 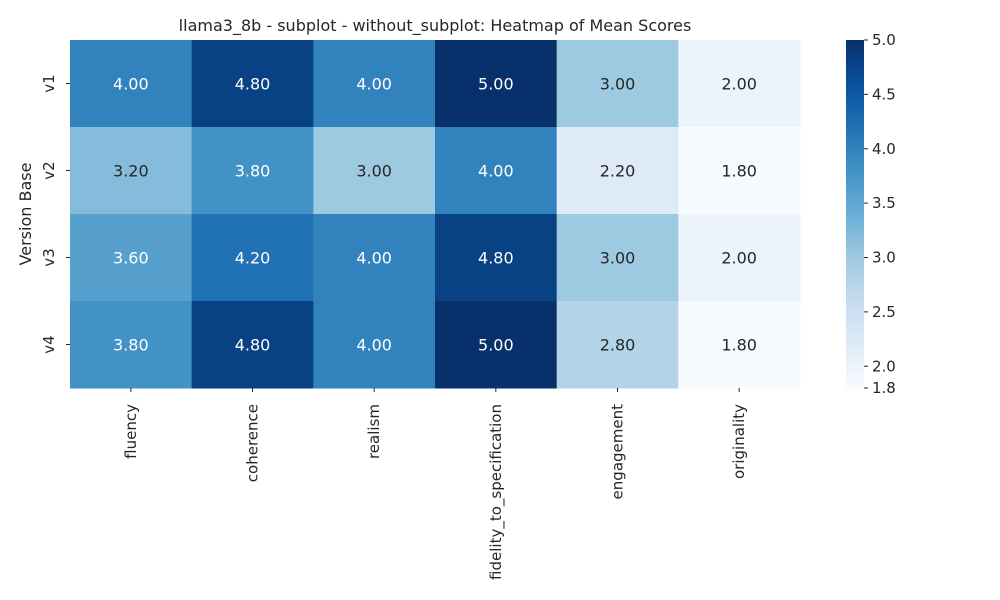 I want to click on colorbar-tick-label: 5.0, so click(x=884, y=40).